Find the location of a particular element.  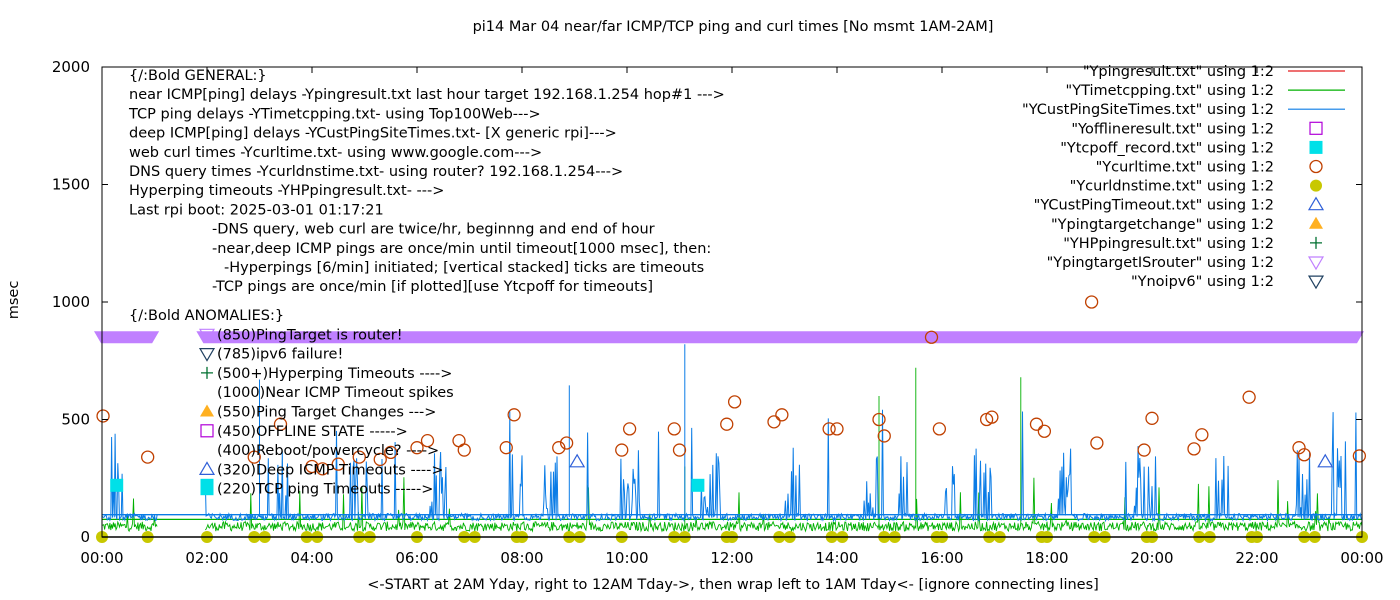

anomaly-note-line: (500+)Hyperping Timeouts ----> is located at coordinates (334, 374).